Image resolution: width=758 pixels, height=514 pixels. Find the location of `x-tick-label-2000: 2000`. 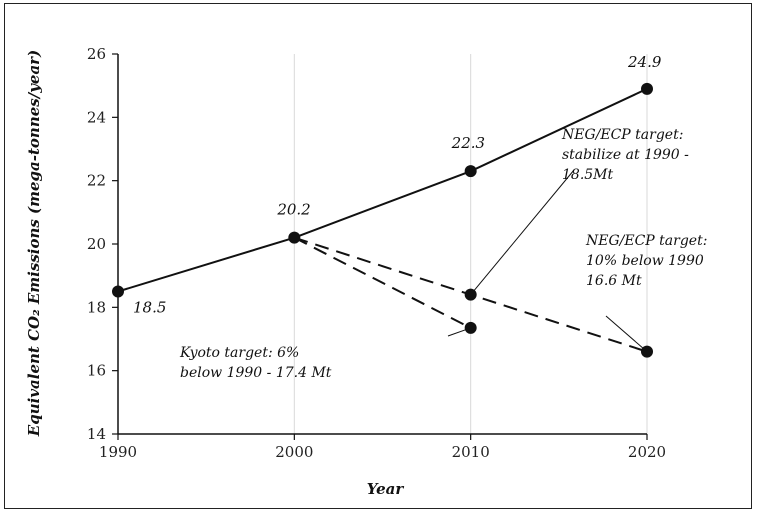

x-tick-label-2000: 2000 is located at coordinates (294, 452).